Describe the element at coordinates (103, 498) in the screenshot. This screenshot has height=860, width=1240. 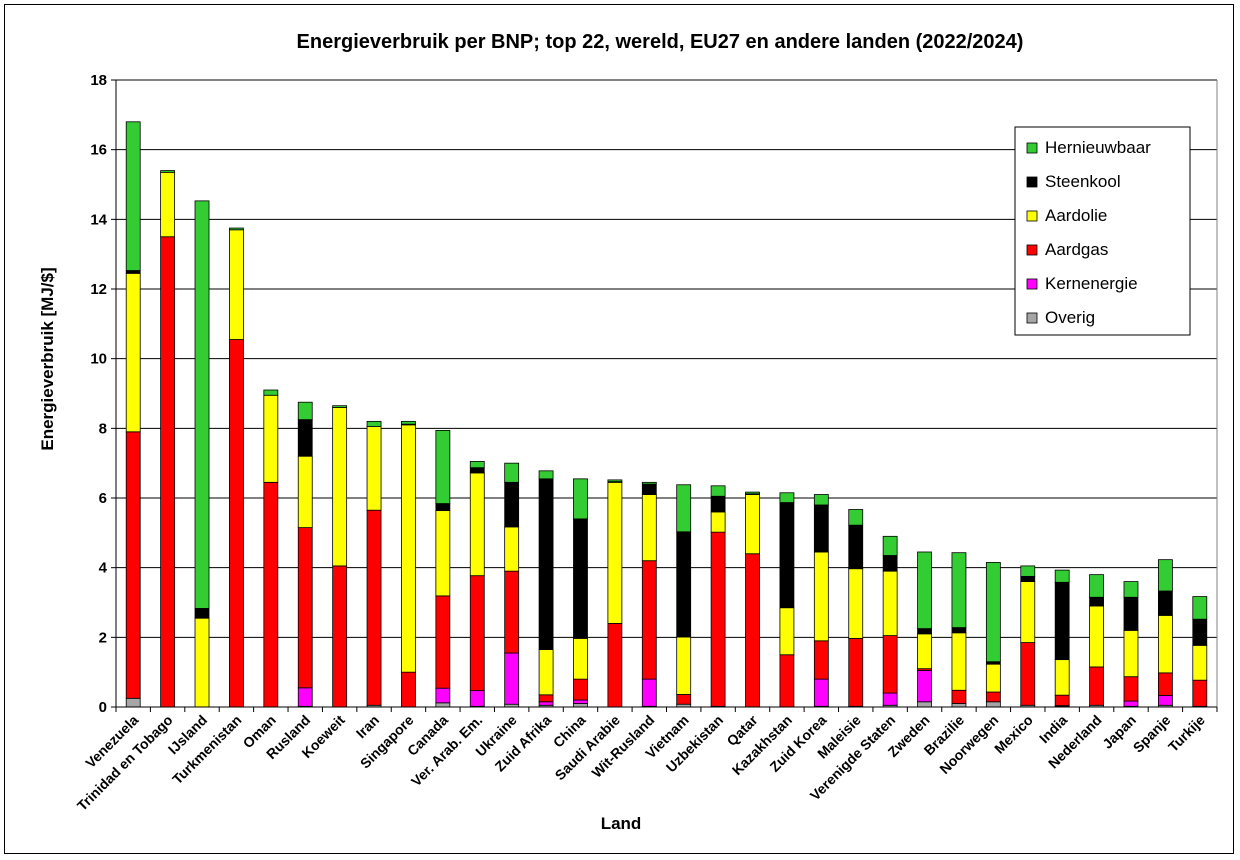
I see `y-tick-label: 6` at that location.